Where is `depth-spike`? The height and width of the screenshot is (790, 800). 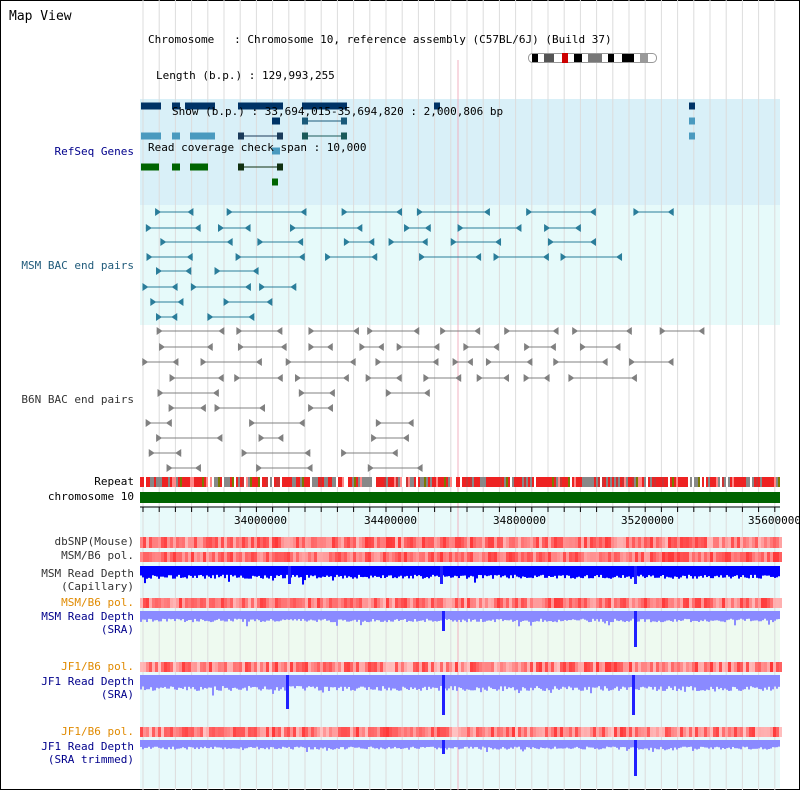 depth-spike is located at coordinates (443, 621).